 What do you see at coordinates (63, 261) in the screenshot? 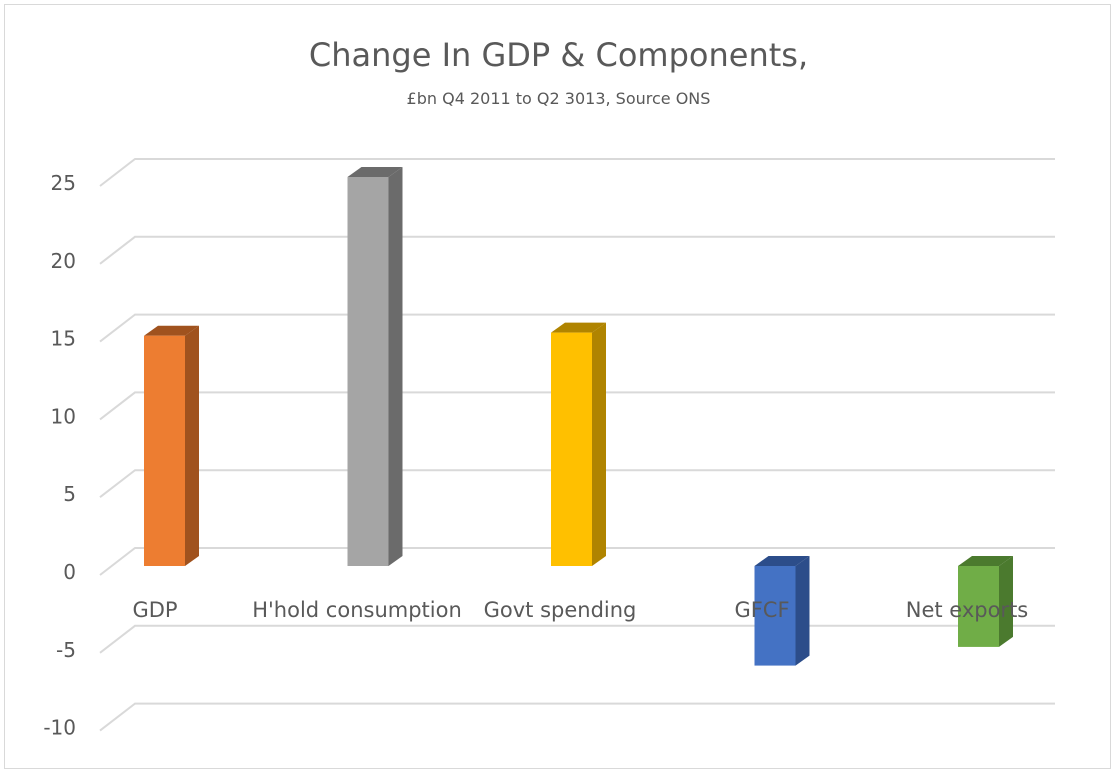
I see `y-tick-label: 20` at bounding box center [63, 261].